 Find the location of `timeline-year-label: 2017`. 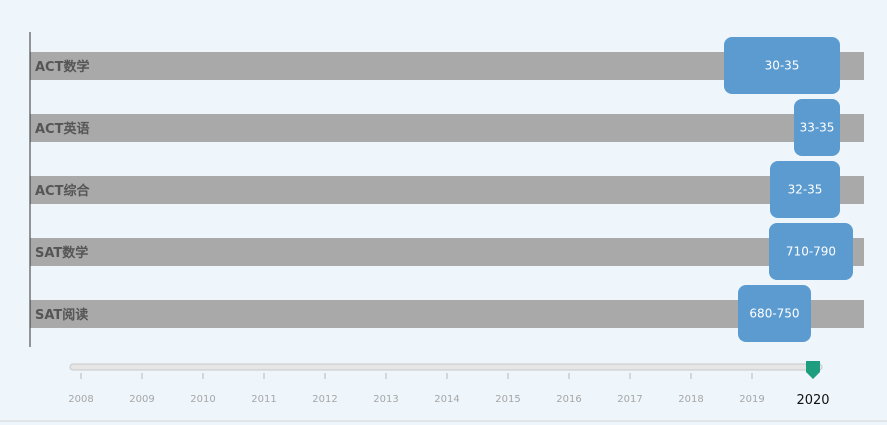

timeline-year-label: 2017 is located at coordinates (629, 399).